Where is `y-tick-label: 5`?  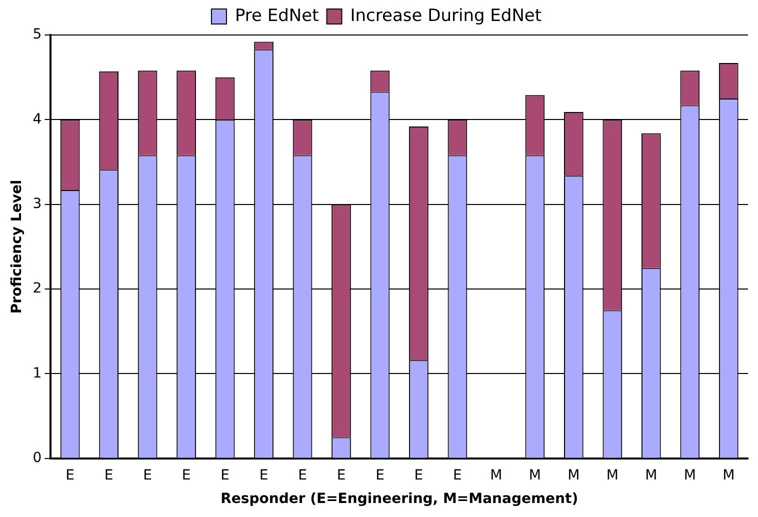 y-tick-label: 5 is located at coordinates (37, 34).